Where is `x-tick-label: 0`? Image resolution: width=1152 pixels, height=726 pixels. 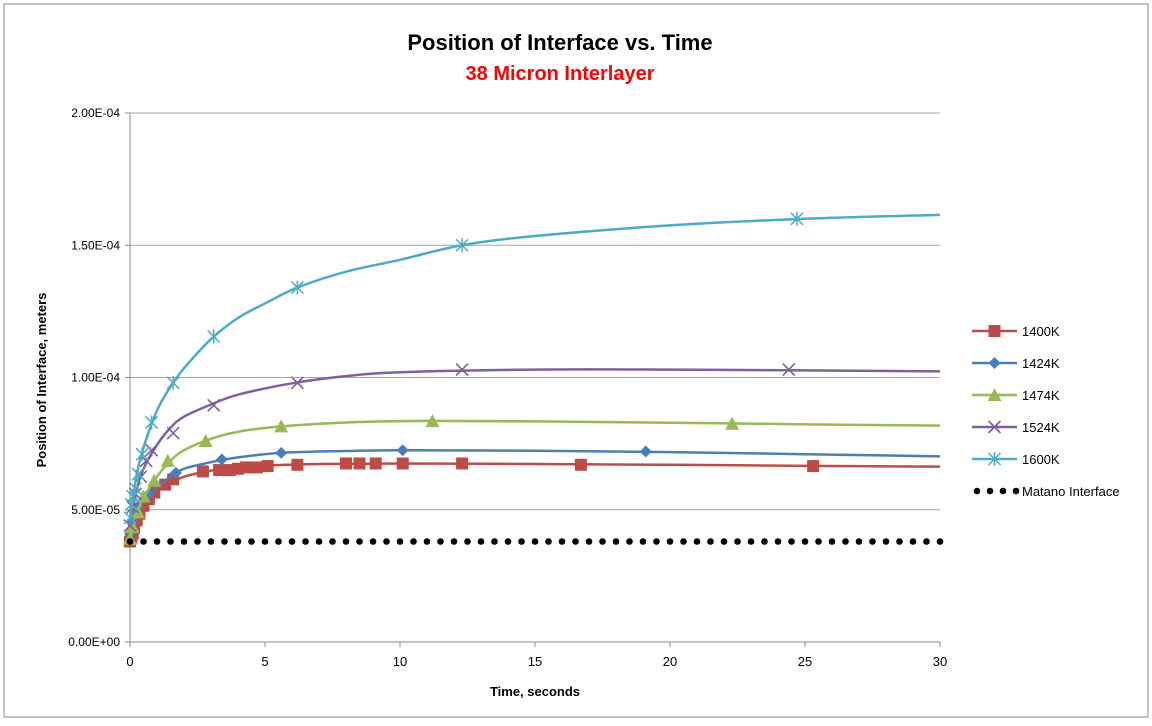
x-tick-label: 0 is located at coordinates (129, 661).